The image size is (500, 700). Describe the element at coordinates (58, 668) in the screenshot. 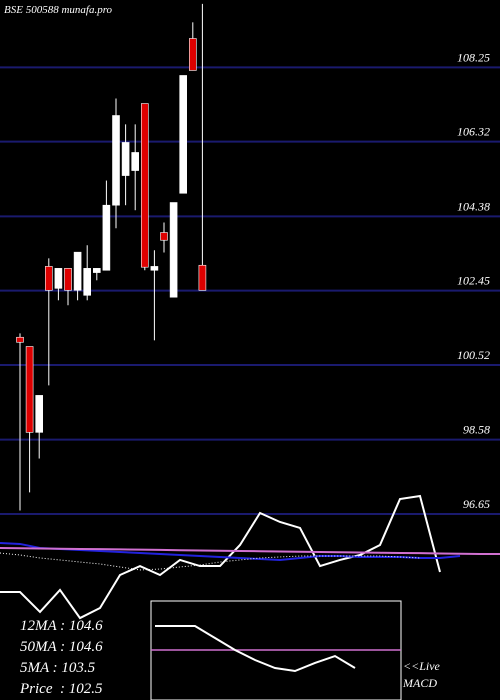

I see `stat-label: 5MA : 103.5` at that location.